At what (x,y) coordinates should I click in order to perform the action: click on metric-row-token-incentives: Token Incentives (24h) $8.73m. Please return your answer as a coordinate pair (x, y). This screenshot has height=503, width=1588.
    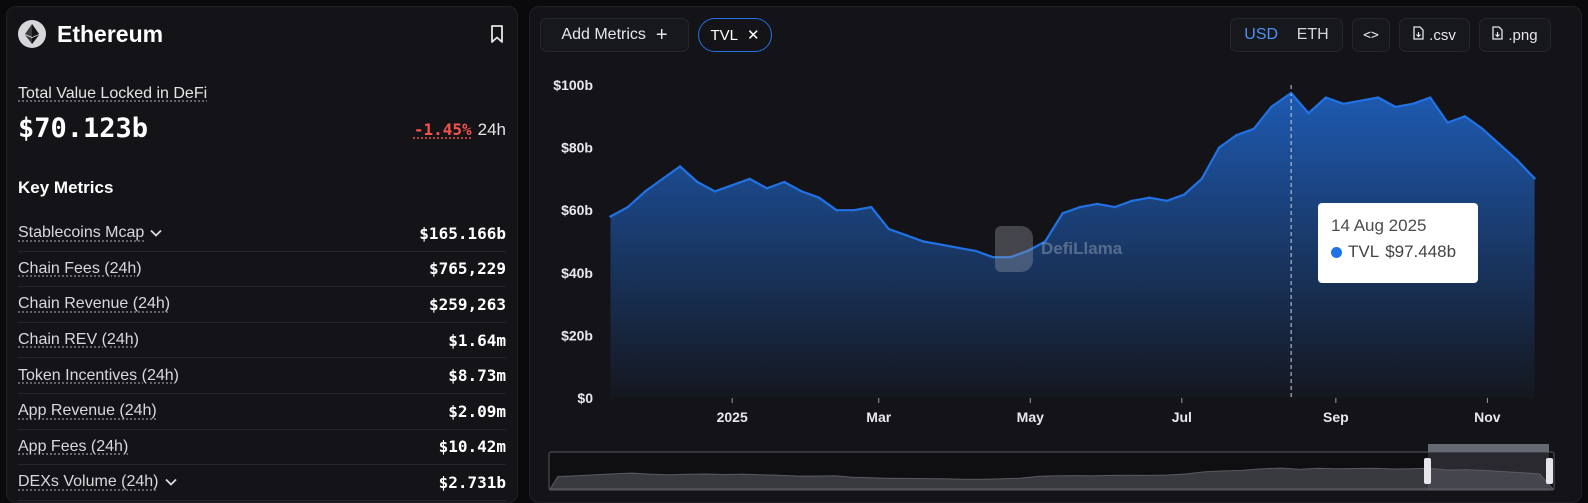
    Looking at the image, I should click on (262, 376).